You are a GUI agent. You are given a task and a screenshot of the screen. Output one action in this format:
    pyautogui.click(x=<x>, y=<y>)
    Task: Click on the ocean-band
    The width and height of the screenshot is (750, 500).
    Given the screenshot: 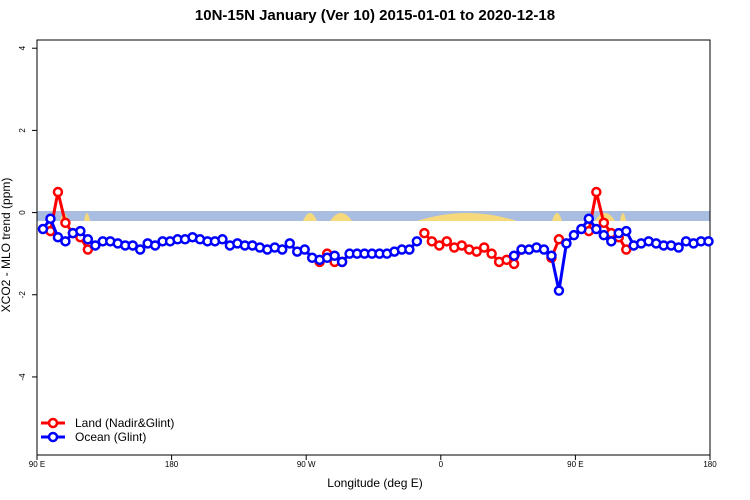 What is the action you would take?
    pyautogui.click(x=373, y=216)
    